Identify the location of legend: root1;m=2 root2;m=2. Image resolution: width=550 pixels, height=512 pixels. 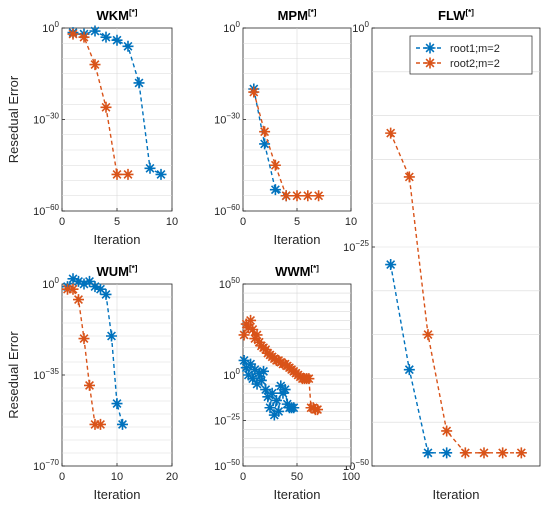
(471, 55).